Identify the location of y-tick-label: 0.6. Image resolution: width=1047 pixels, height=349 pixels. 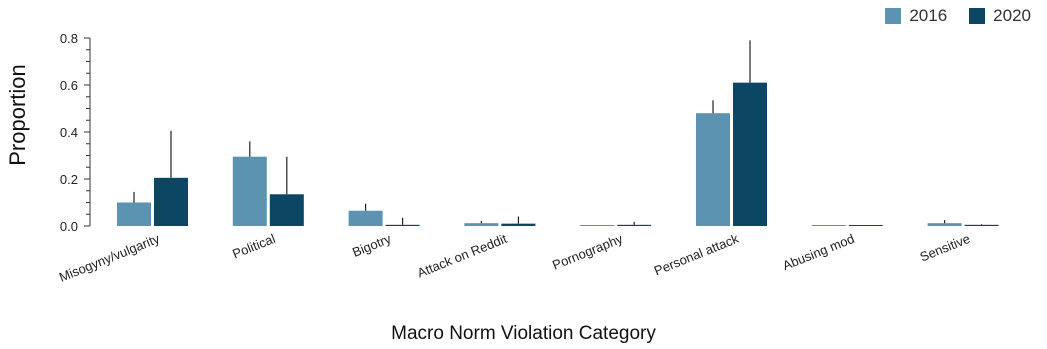
(69, 85).